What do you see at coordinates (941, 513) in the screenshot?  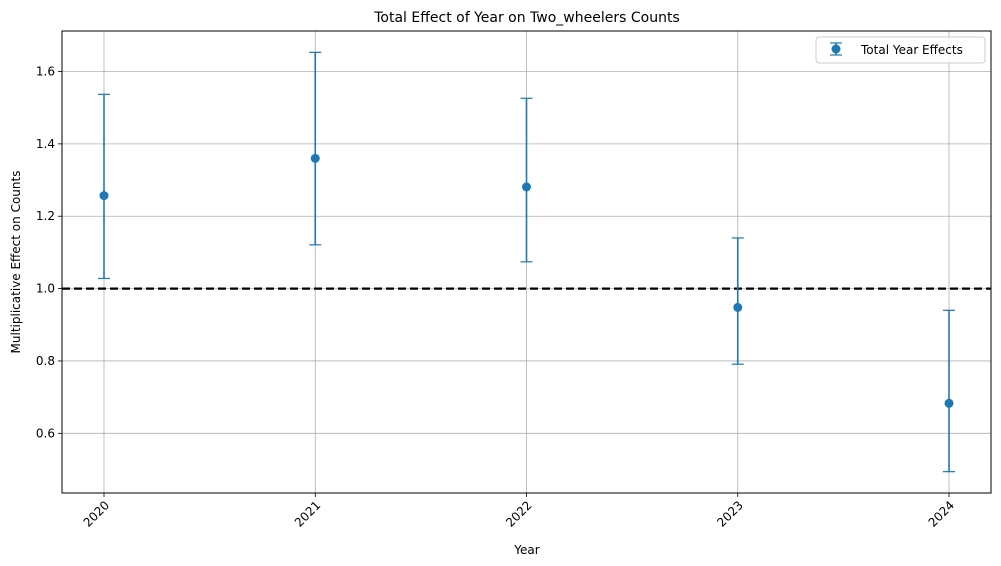 I see `x-tick-label-2024: 2024` at bounding box center [941, 513].